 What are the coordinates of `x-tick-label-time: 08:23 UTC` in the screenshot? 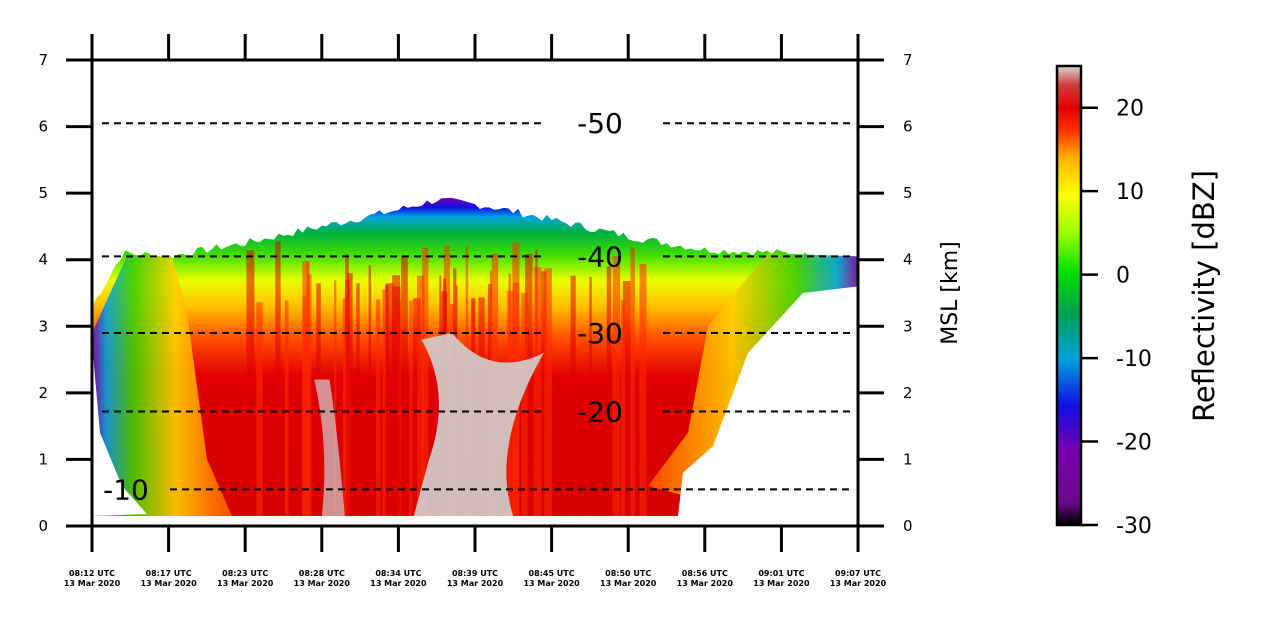 It's located at (245, 573).